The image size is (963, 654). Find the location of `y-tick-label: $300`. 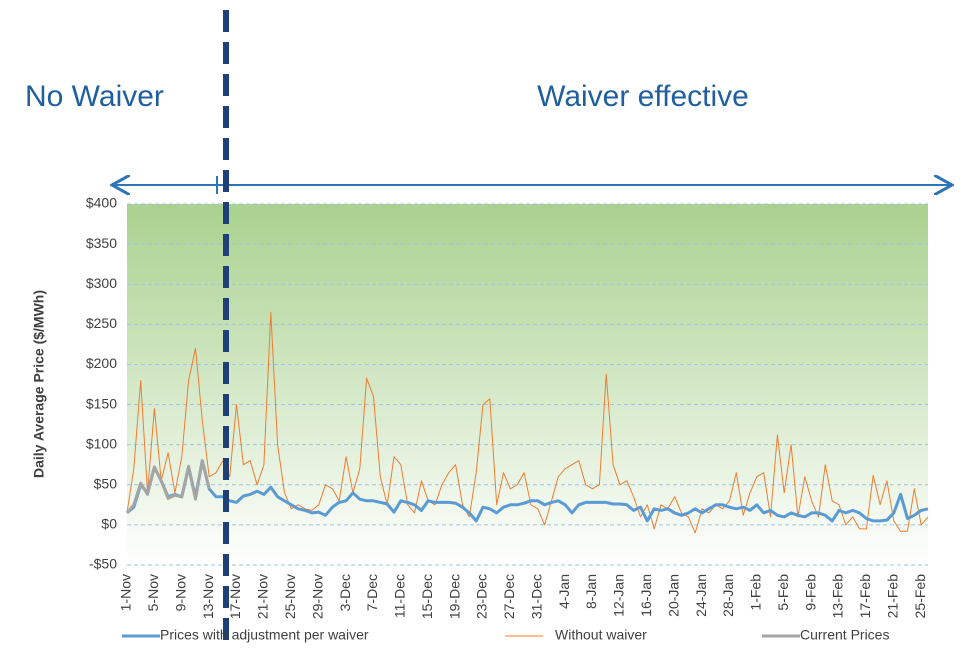

y-tick-label: $300 is located at coordinates (101, 283).